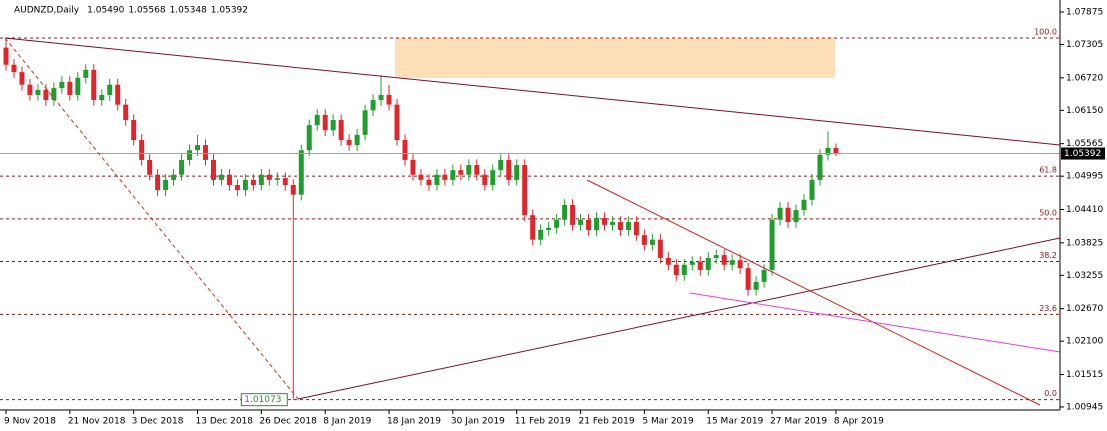  Describe the element at coordinates (1084, 78) in the screenshot. I see `y-tick-label: 1.06720` at that location.